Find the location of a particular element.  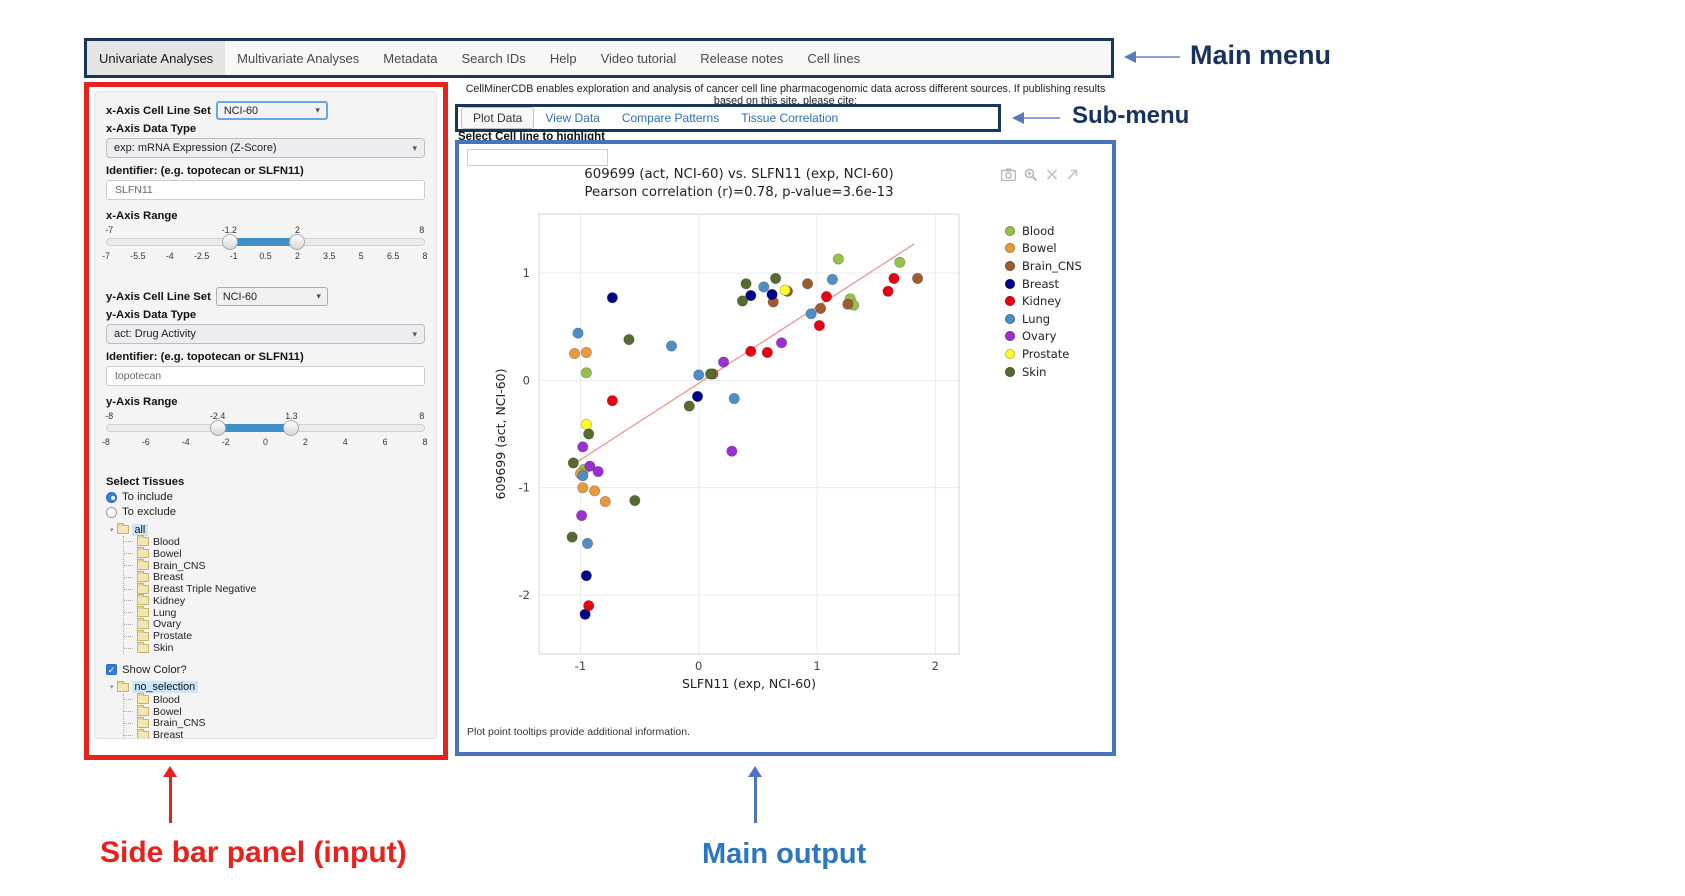

x-data-type-select: exp: mRNA Expression (Z-Score) ▾ is located at coordinates (265, 148).